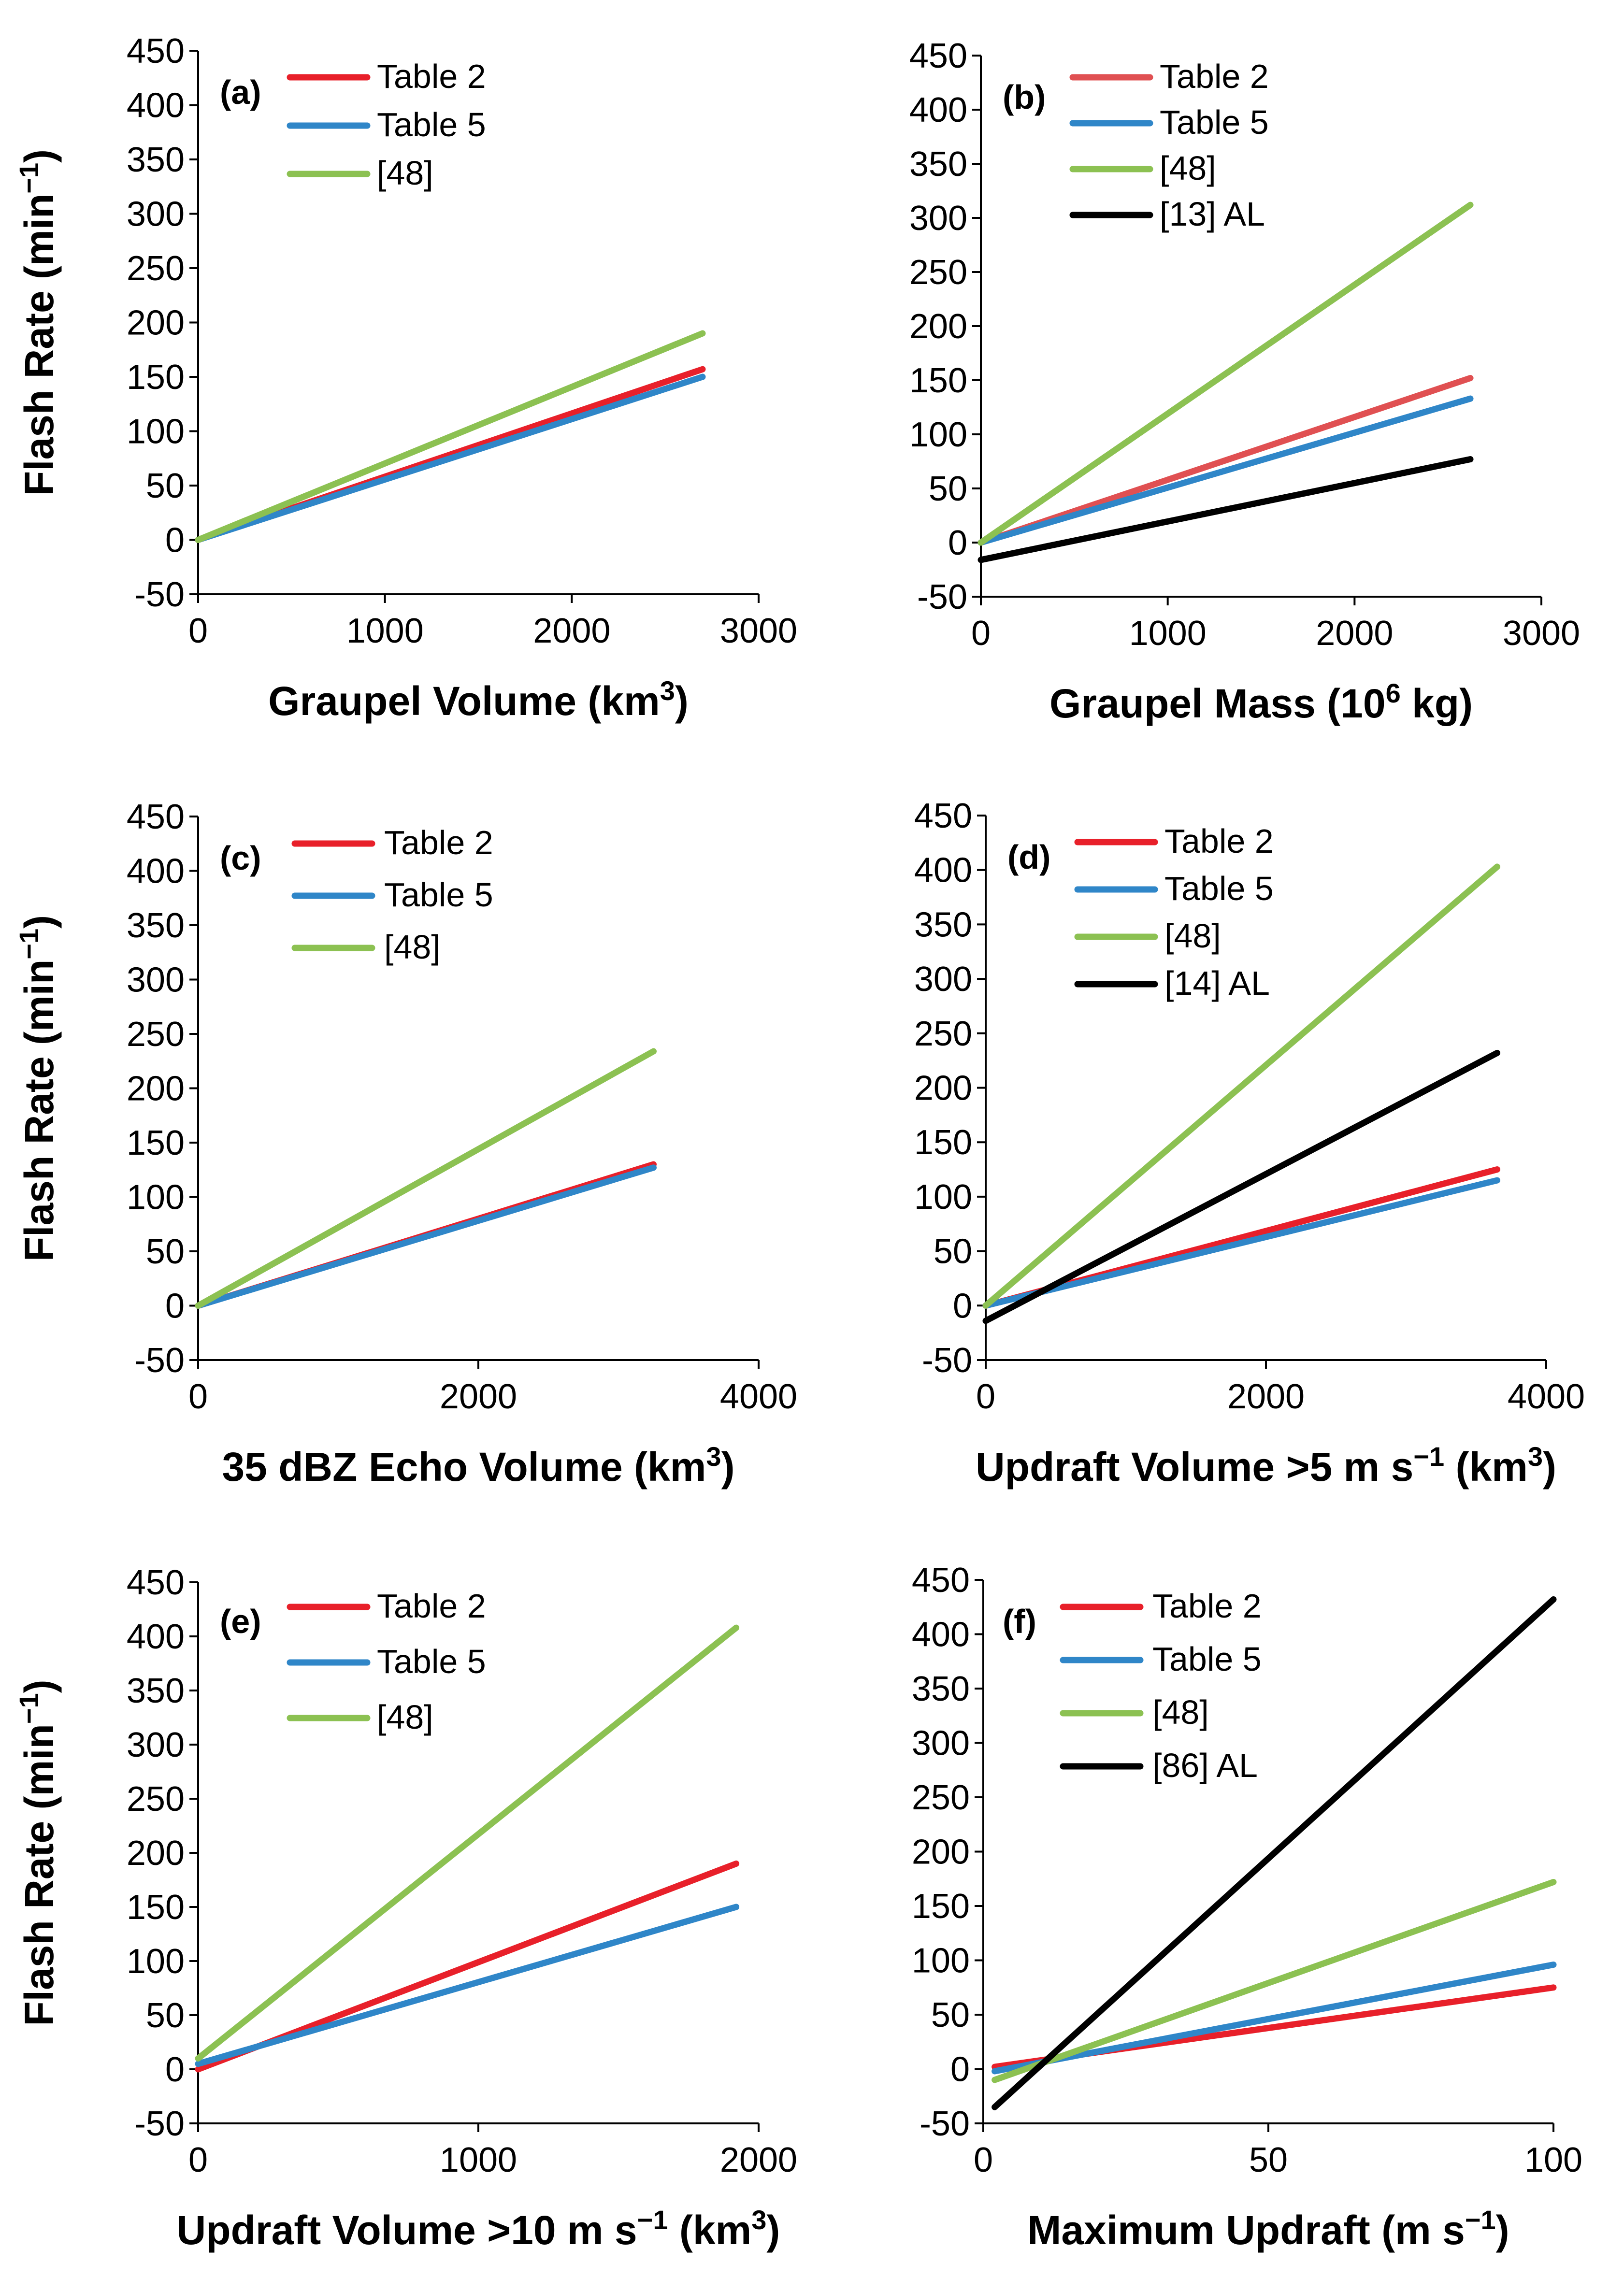 This screenshot has height=2292, width=1624. I want to click on label-text: kg), so click(1437, 704).